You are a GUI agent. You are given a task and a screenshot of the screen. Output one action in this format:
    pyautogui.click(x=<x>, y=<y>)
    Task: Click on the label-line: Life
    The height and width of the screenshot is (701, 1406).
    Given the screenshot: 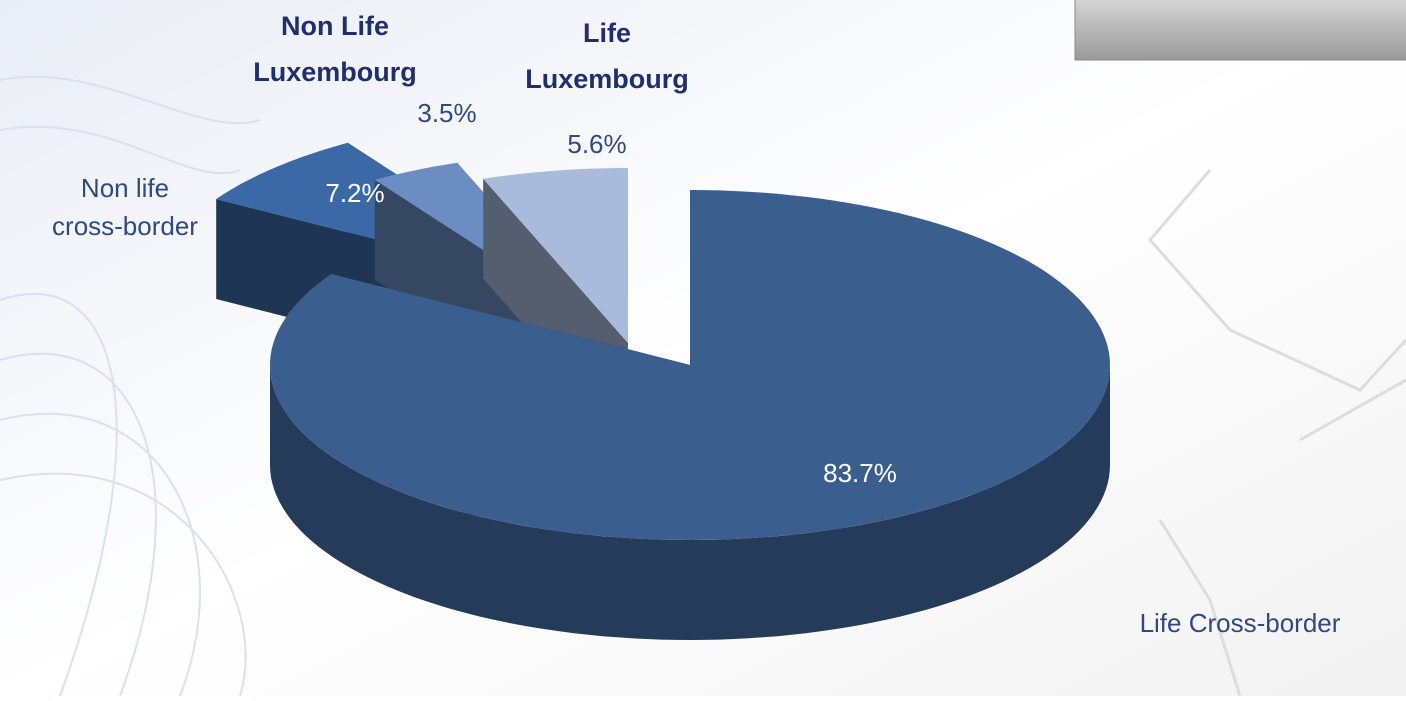 What is the action you would take?
    pyautogui.click(x=607, y=33)
    